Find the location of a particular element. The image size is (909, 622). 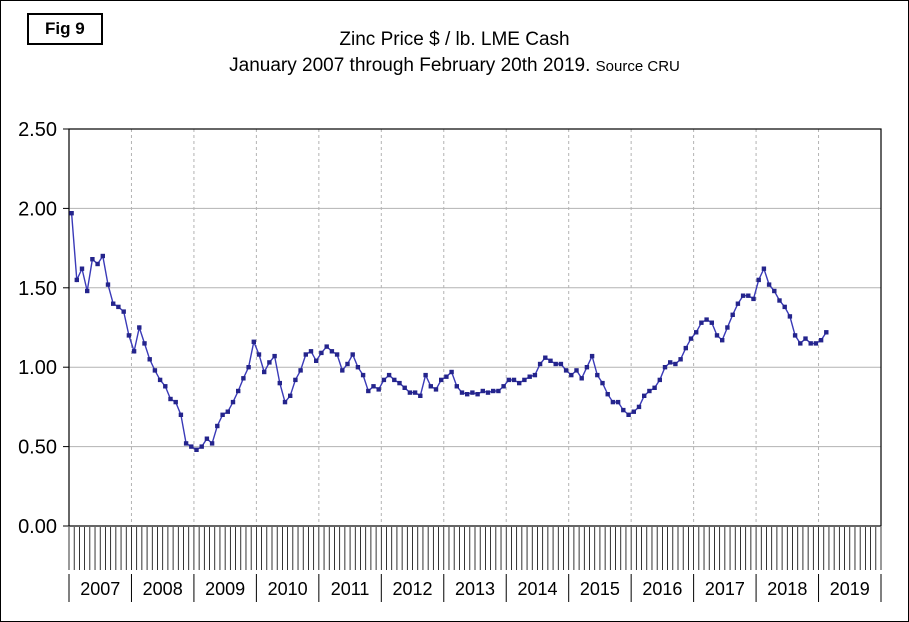

y-axis-label: 0.50 is located at coordinates (37, 448).